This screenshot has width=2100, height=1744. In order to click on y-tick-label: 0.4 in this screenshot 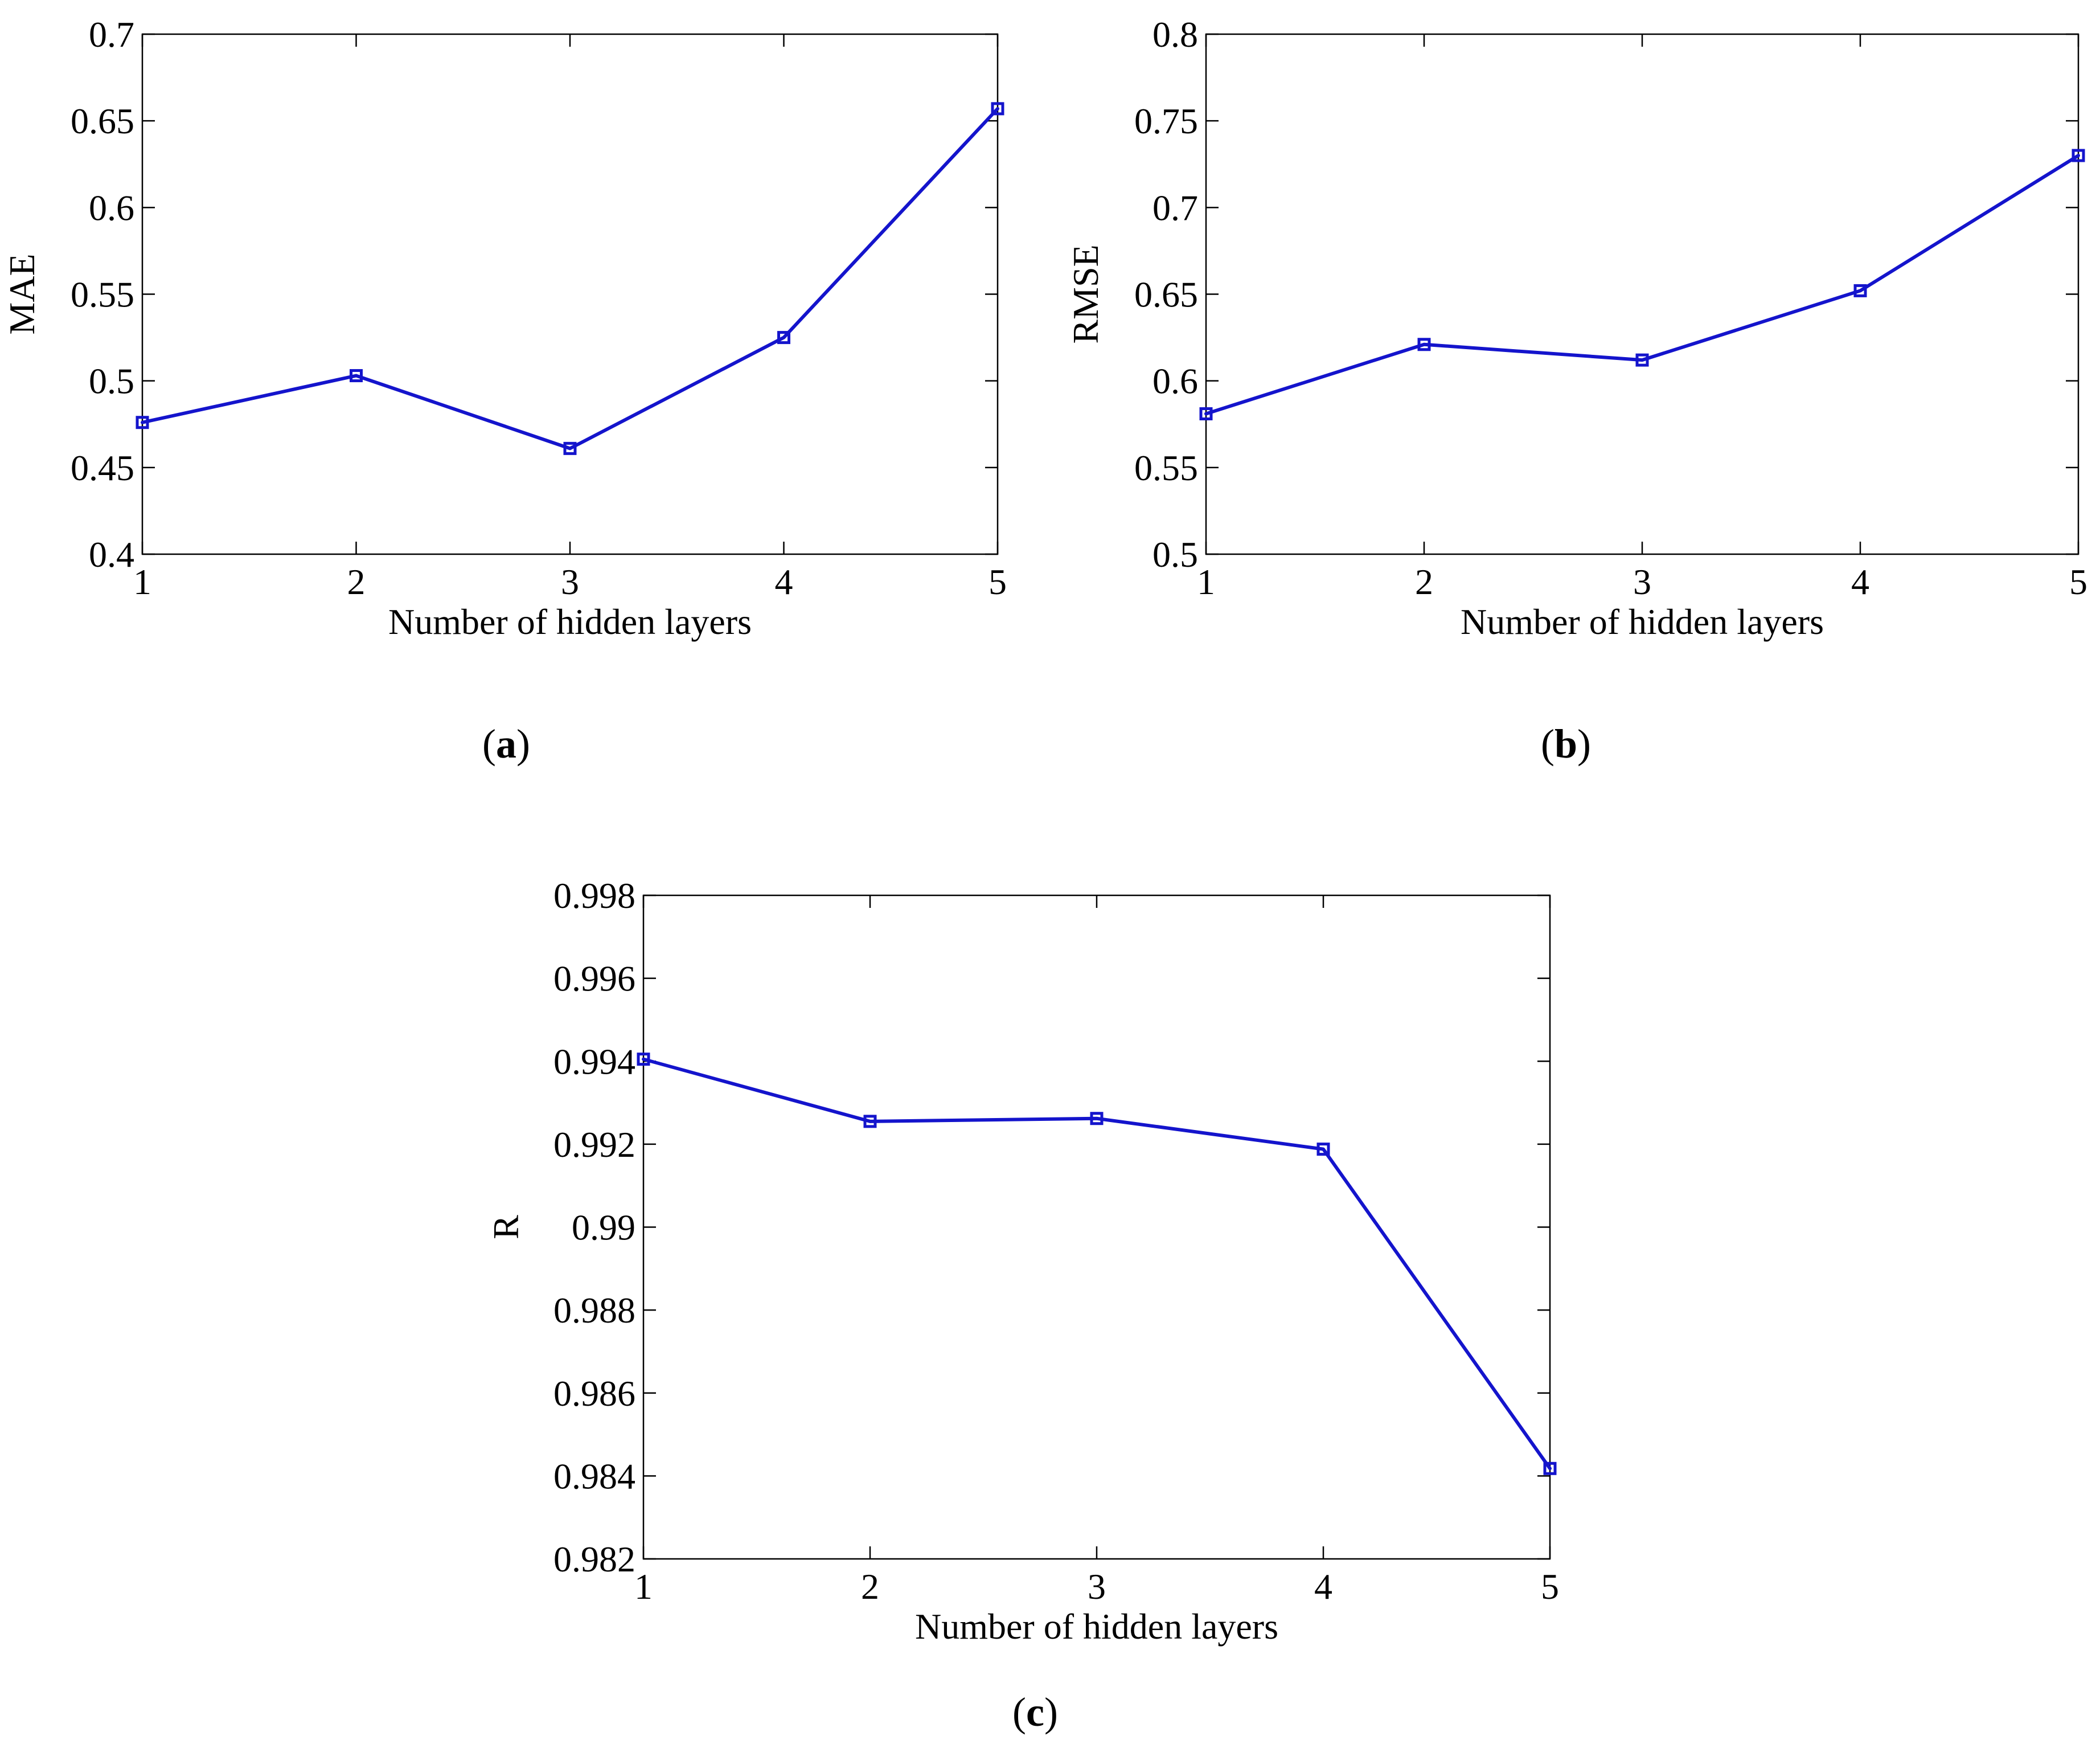, I will do `click(111, 554)`.